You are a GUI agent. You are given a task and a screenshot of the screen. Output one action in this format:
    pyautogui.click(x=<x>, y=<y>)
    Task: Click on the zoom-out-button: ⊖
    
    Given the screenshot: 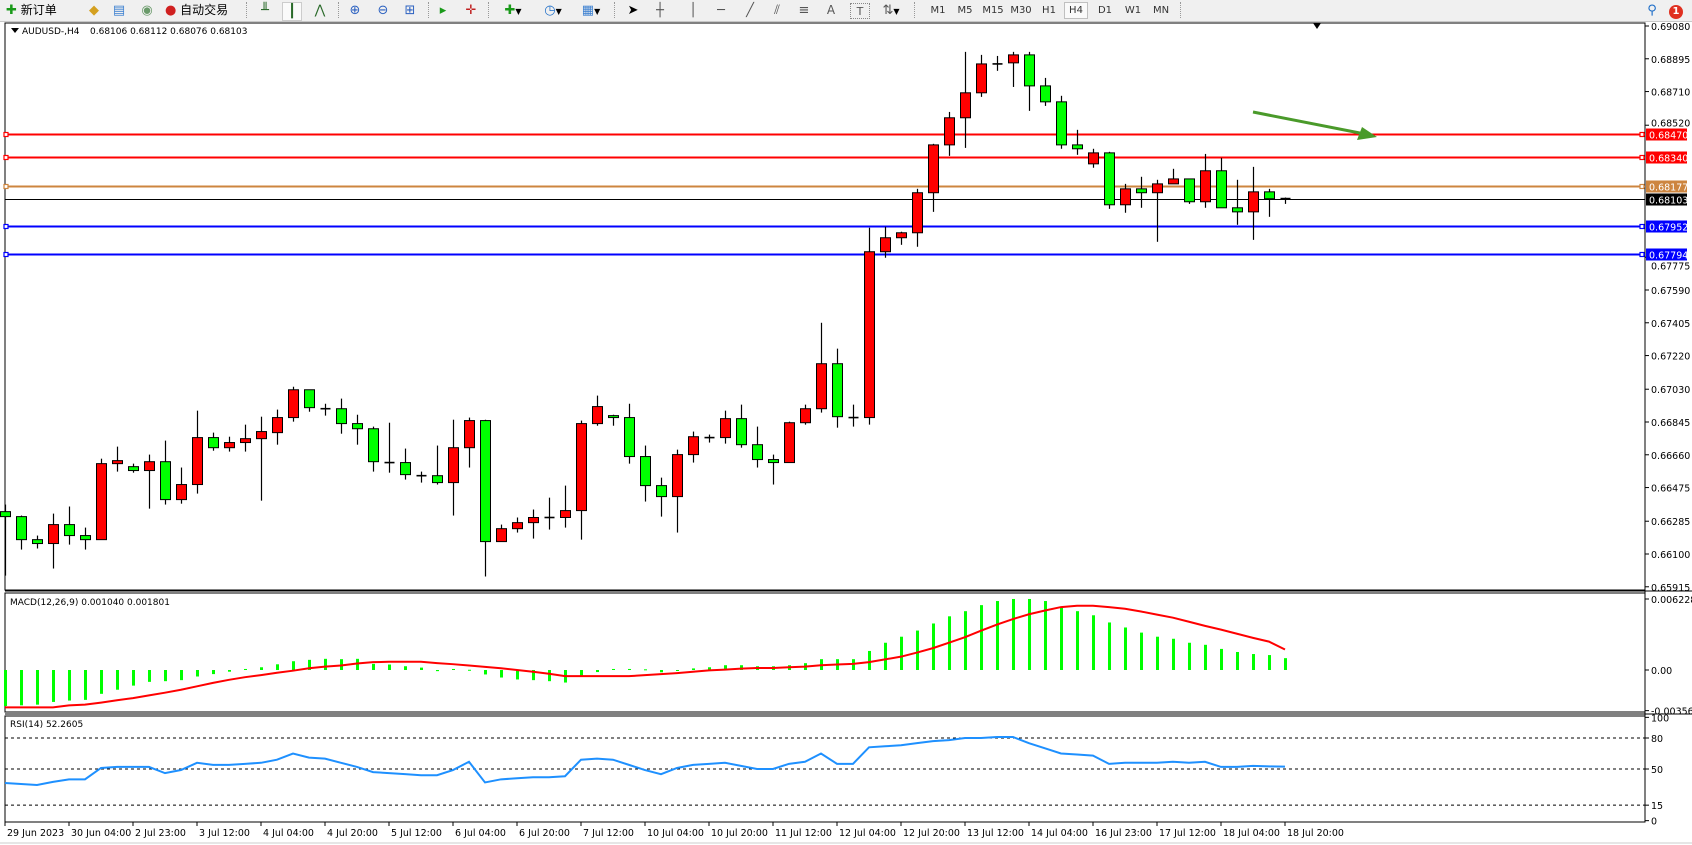 What is the action you would take?
    pyautogui.click(x=383, y=10)
    